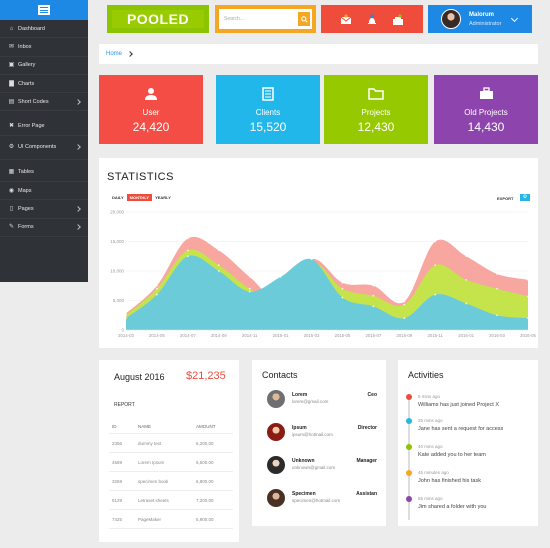  Describe the element at coordinates (430, 498) in the screenshot. I see `activity-time: 55 mins ago` at that location.